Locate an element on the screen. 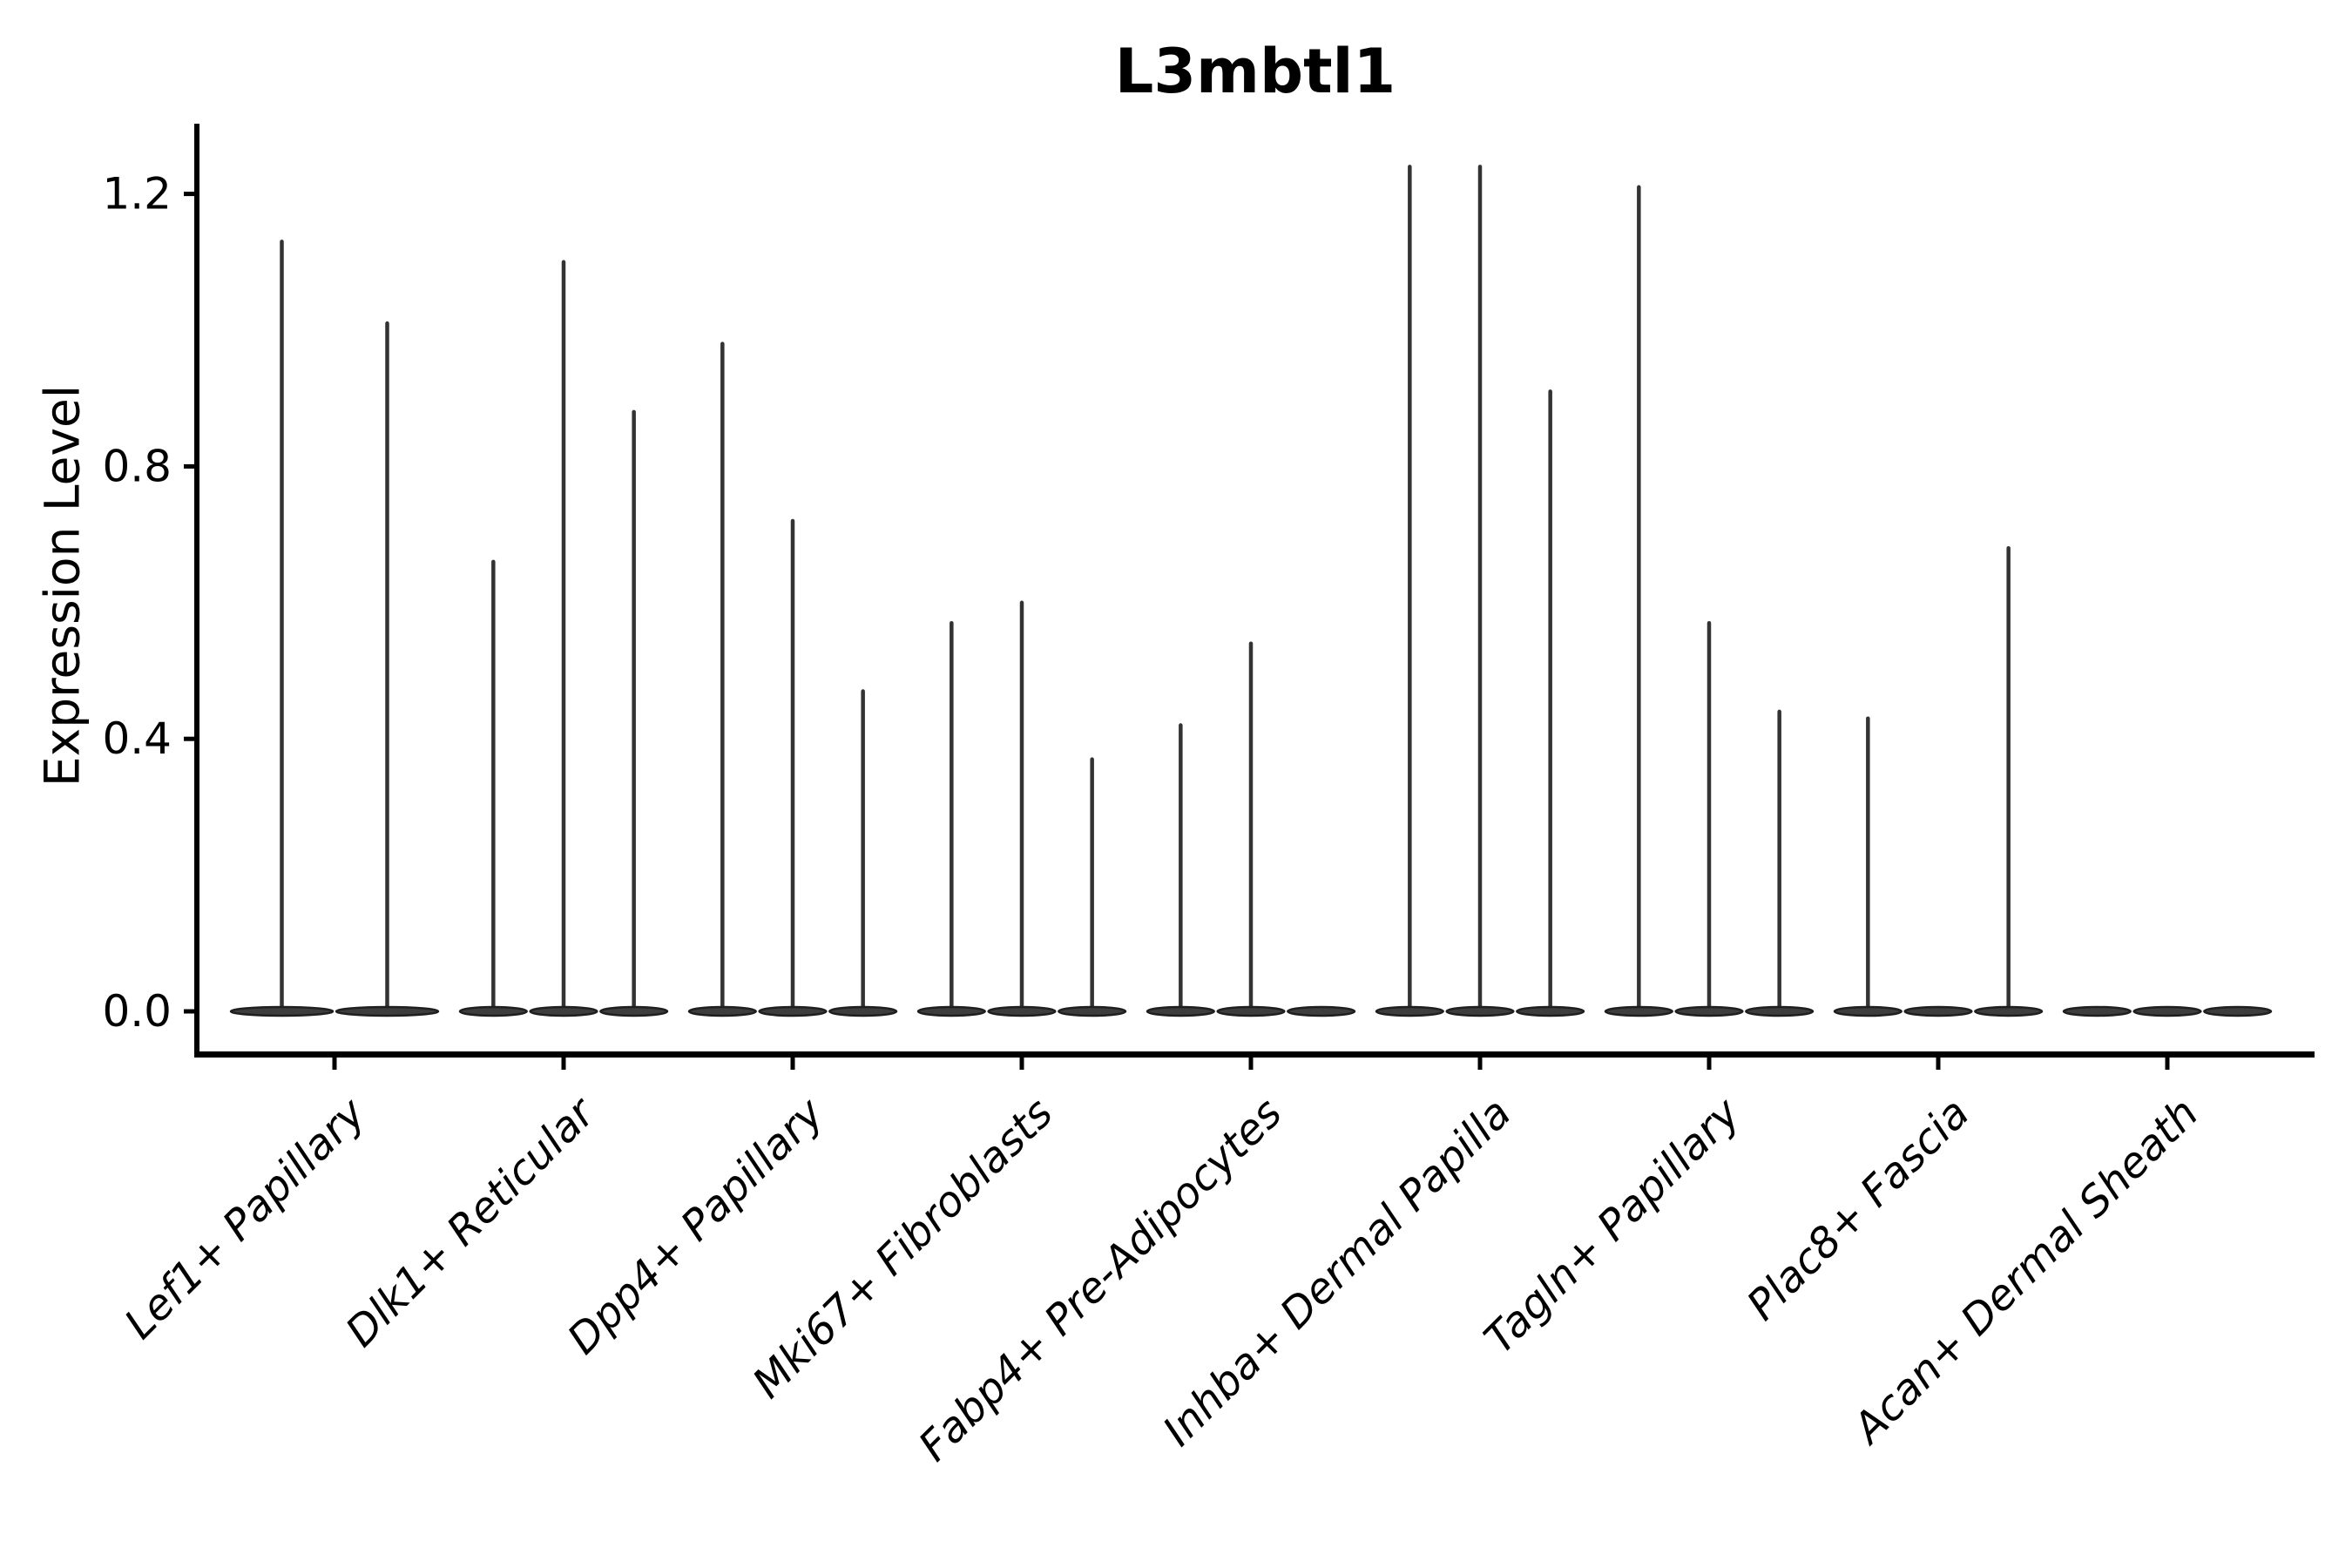 The image size is (2352, 1568). x-tick-label: Plac8+ Fascia is located at coordinates (1859, 1209).